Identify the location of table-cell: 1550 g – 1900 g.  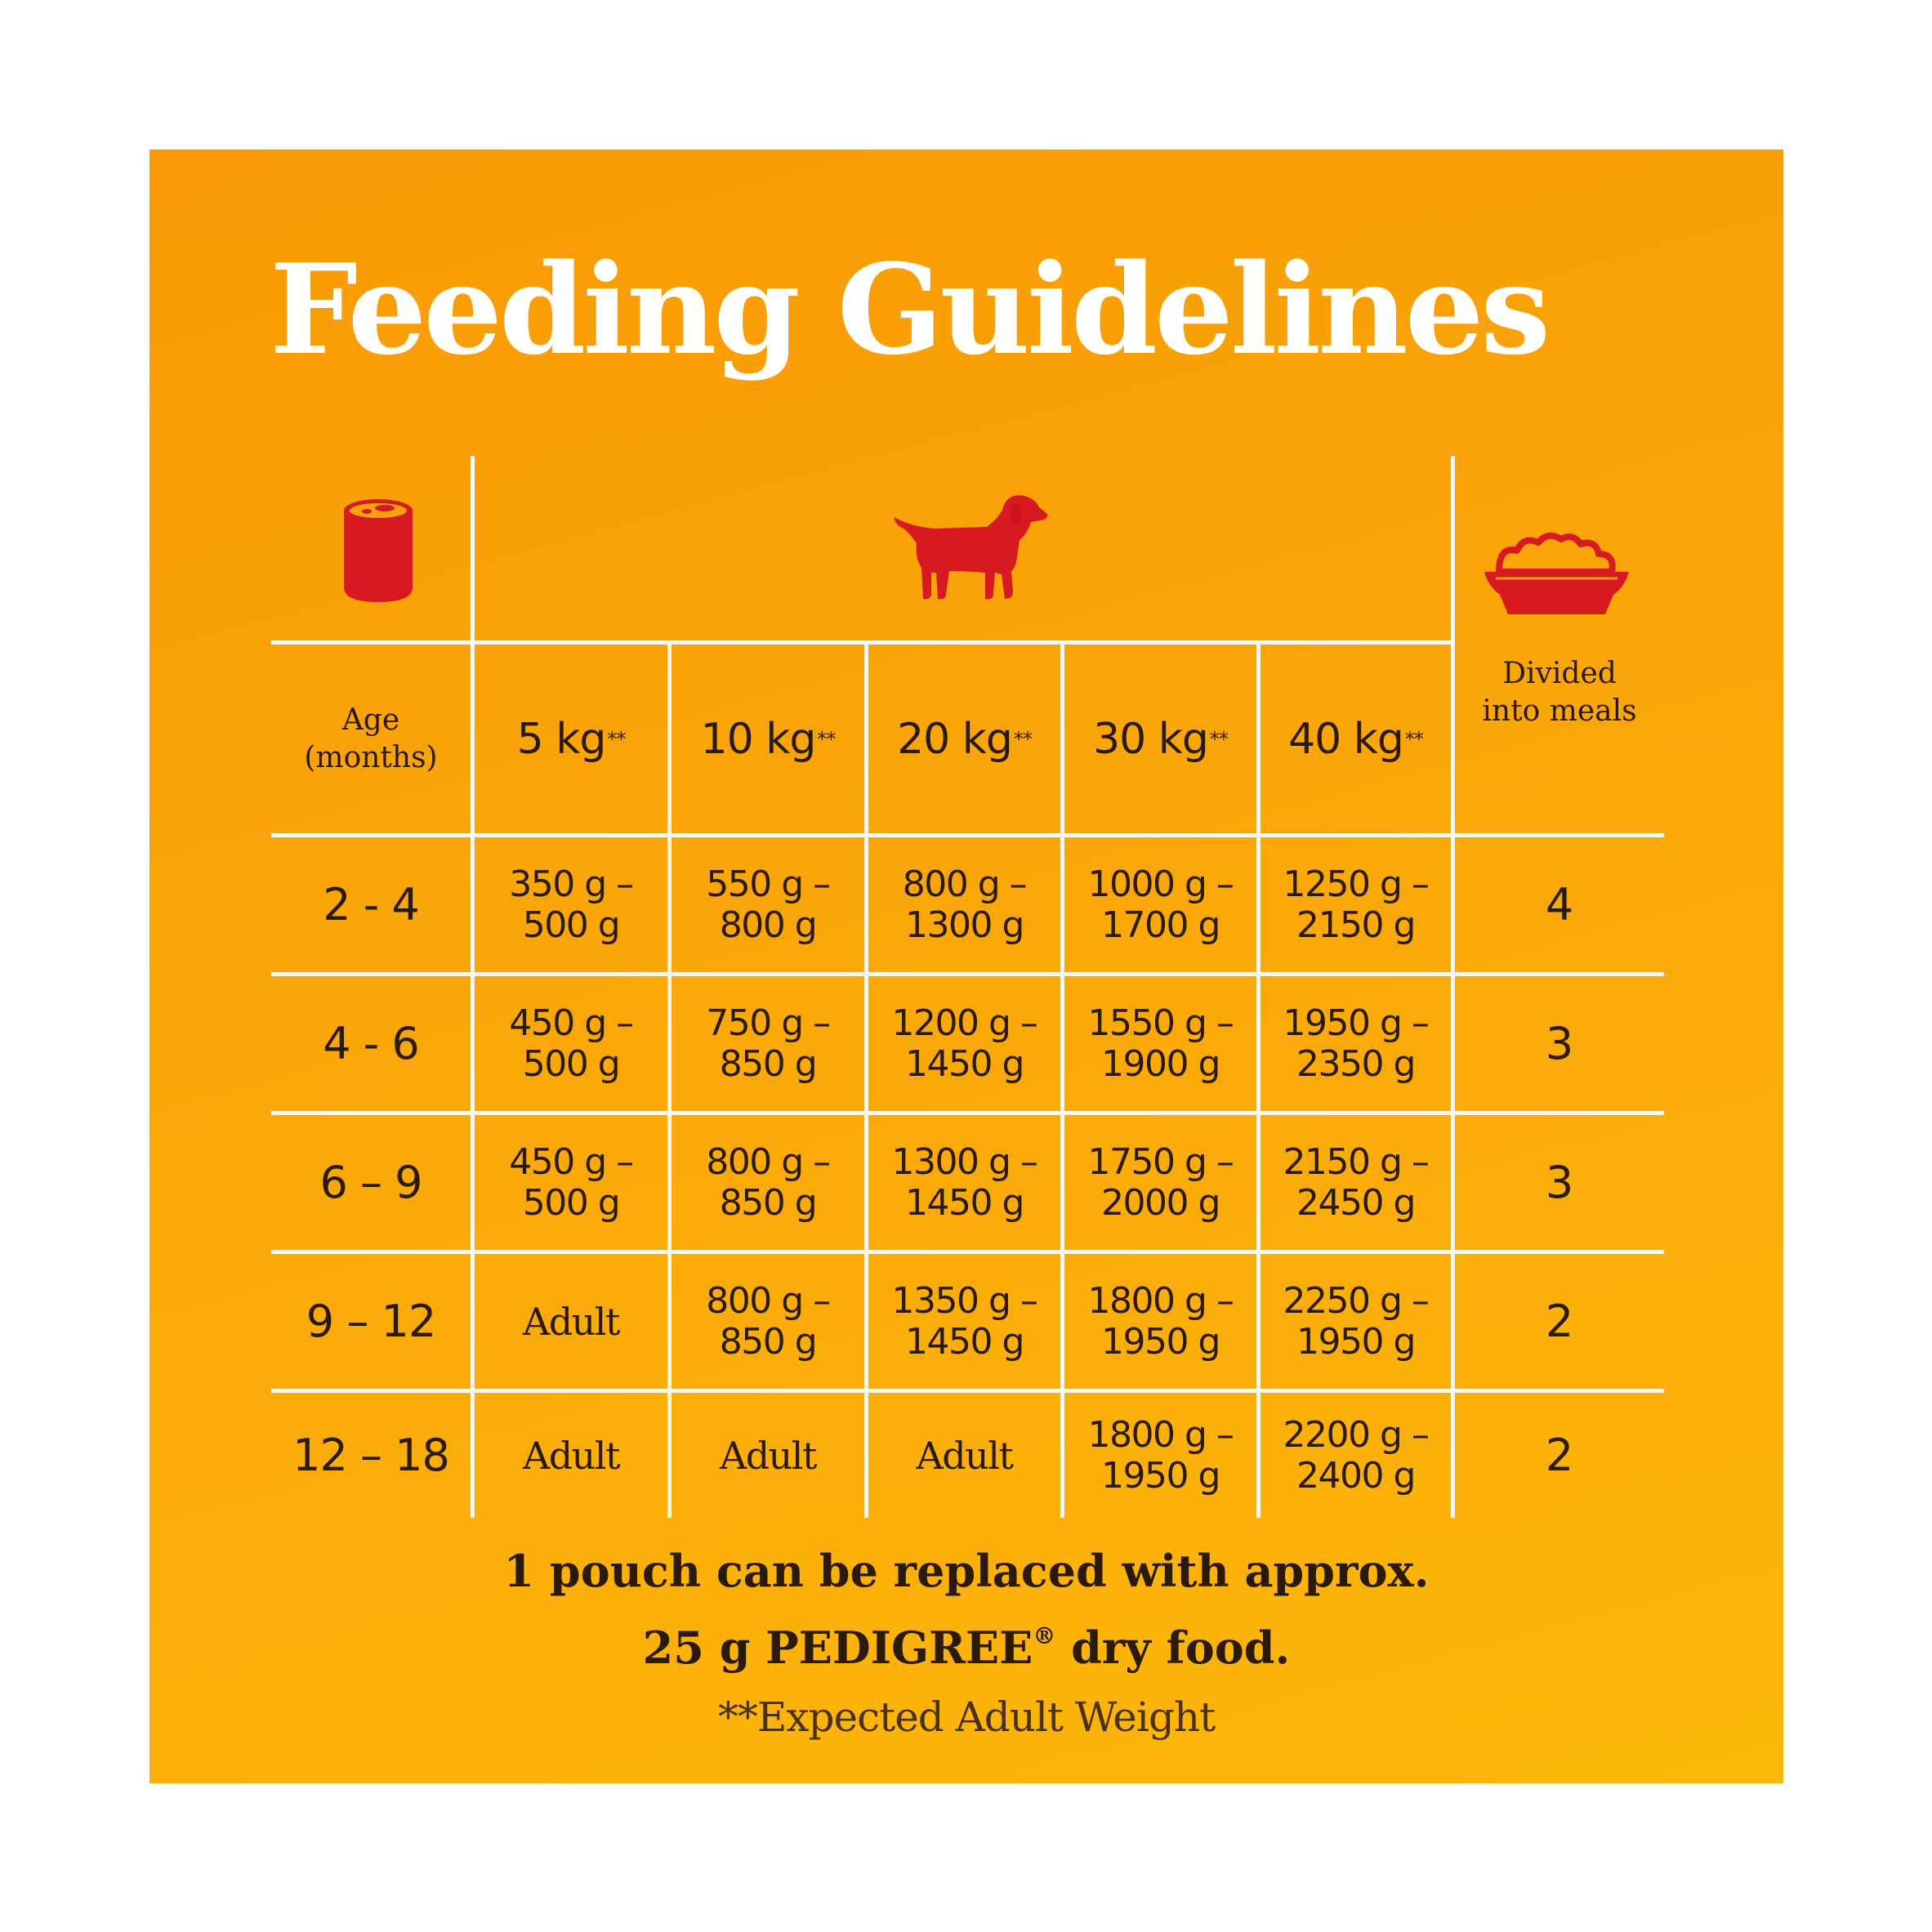
(1160, 1044).